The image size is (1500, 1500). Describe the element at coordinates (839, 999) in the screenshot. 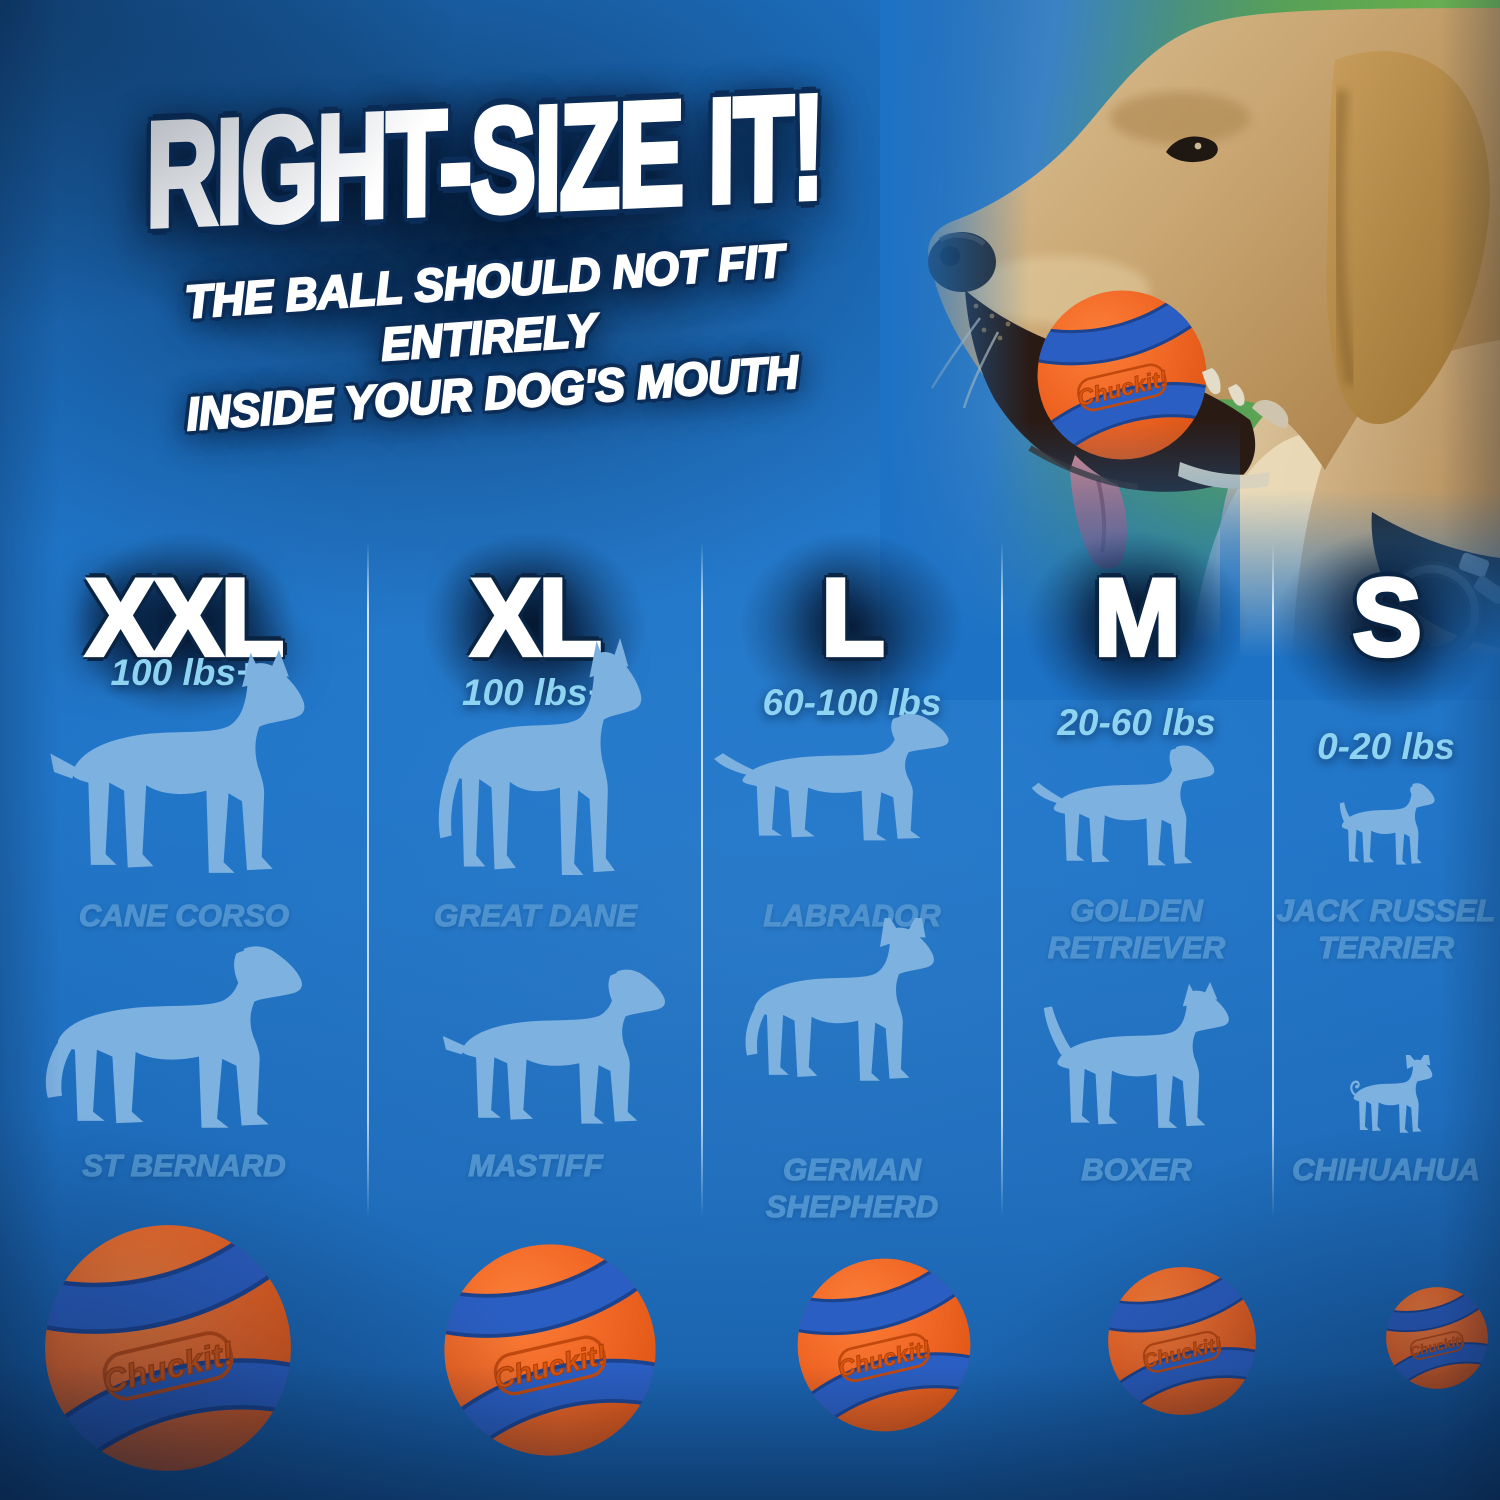

I see `dog-silhouette-german-shepherd` at that location.